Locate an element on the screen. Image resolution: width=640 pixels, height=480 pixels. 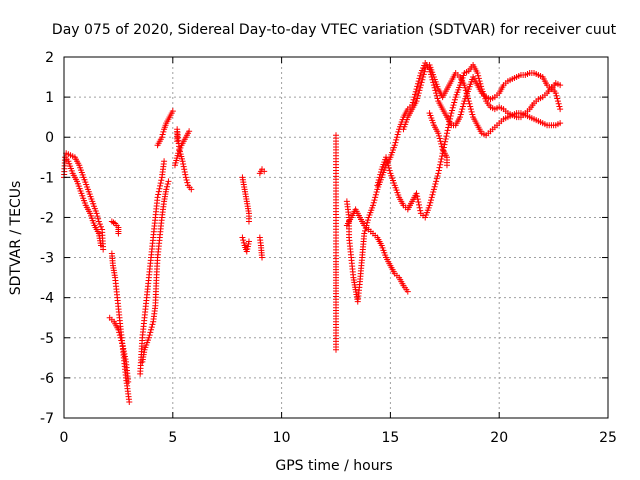
x-tick-label: 10 is located at coordinates (282, 438).